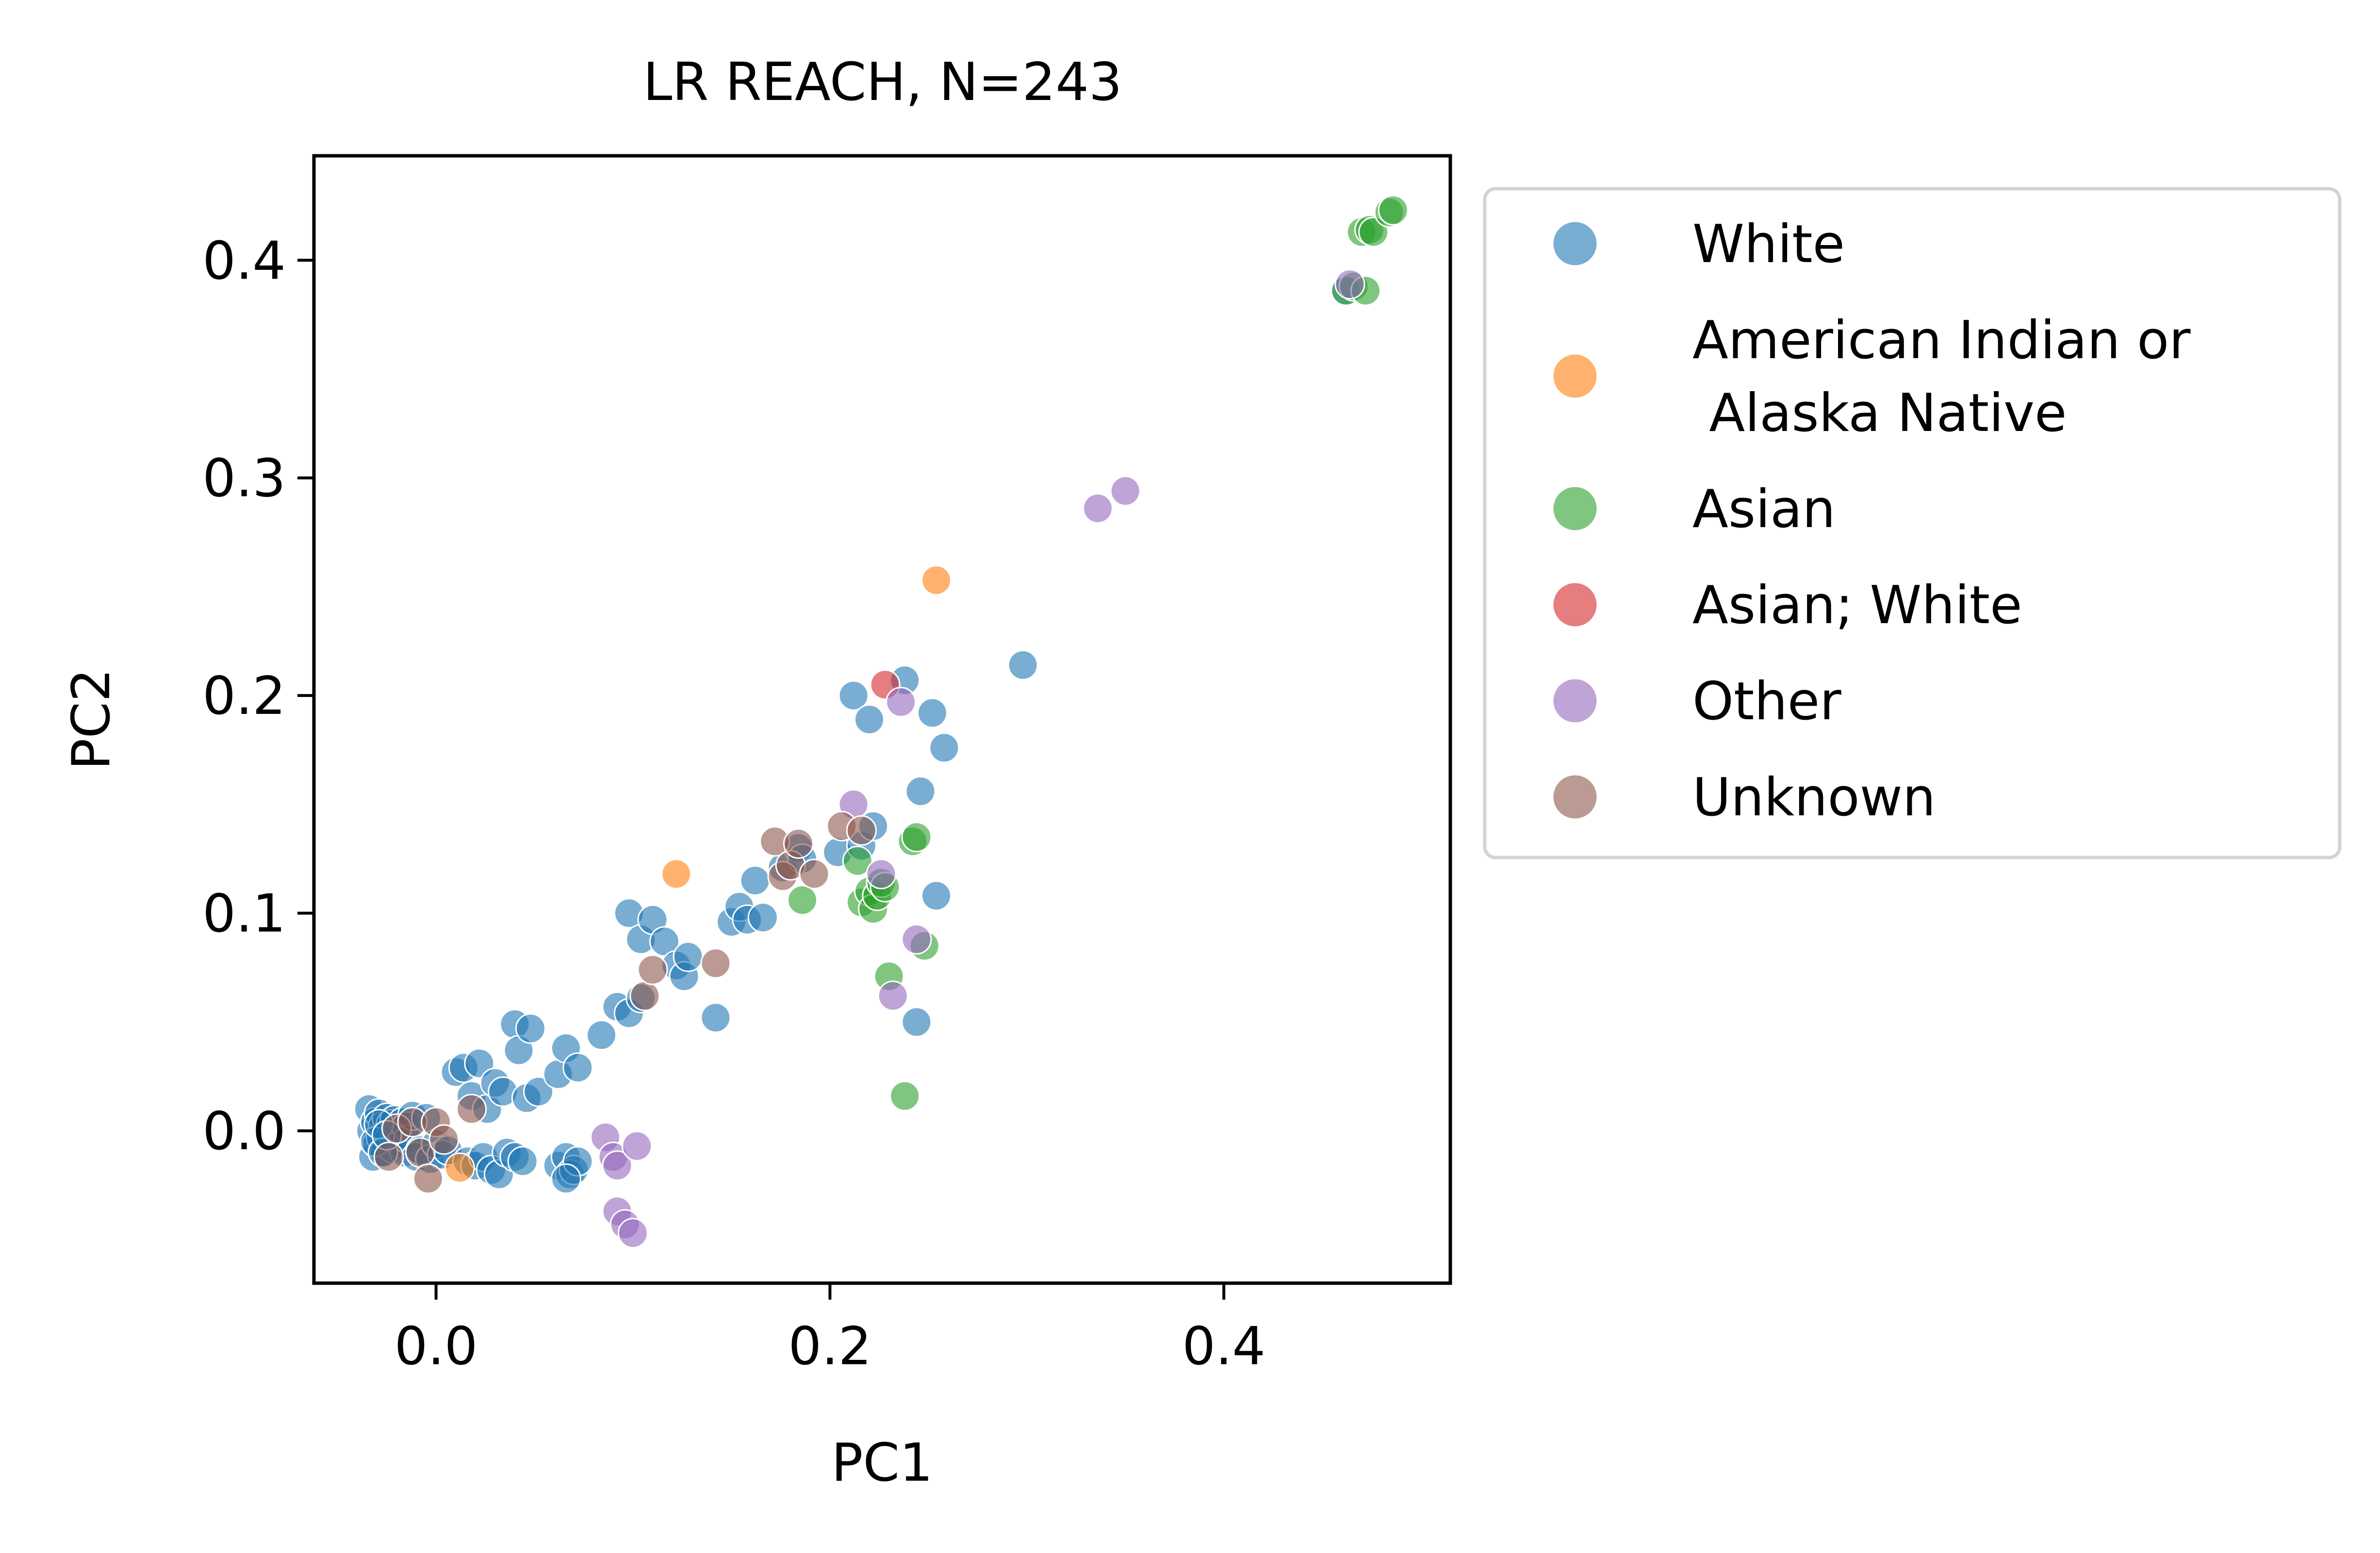 This screenshot has height=1553, width=2380. Describe the element at coordinates (1764, 509) in the screenshot. I see `legend-label: Asian` at that location.